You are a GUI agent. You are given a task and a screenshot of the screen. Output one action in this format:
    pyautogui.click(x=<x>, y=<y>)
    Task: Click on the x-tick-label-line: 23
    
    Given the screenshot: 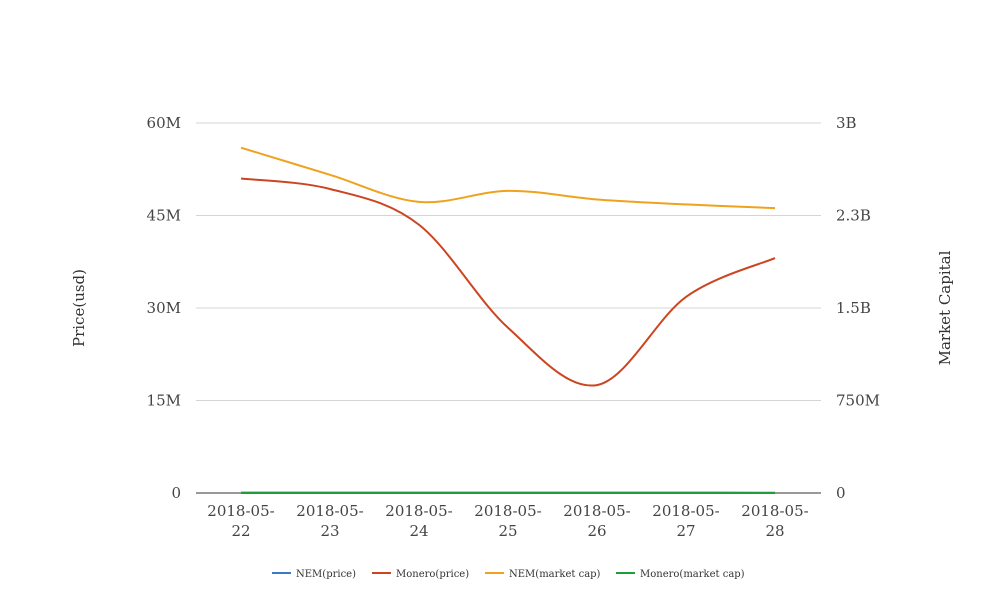 What is the action you would take?
    pyautogui.click(x=329, y=531)
    